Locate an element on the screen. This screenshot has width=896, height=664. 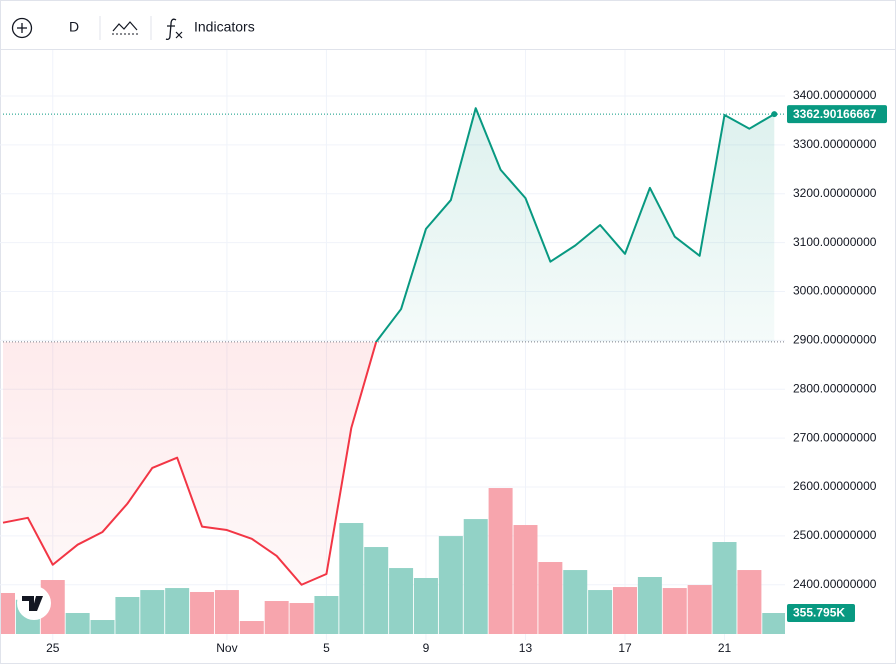
x-tick-label: 5 is located at coordinates (326, 648).